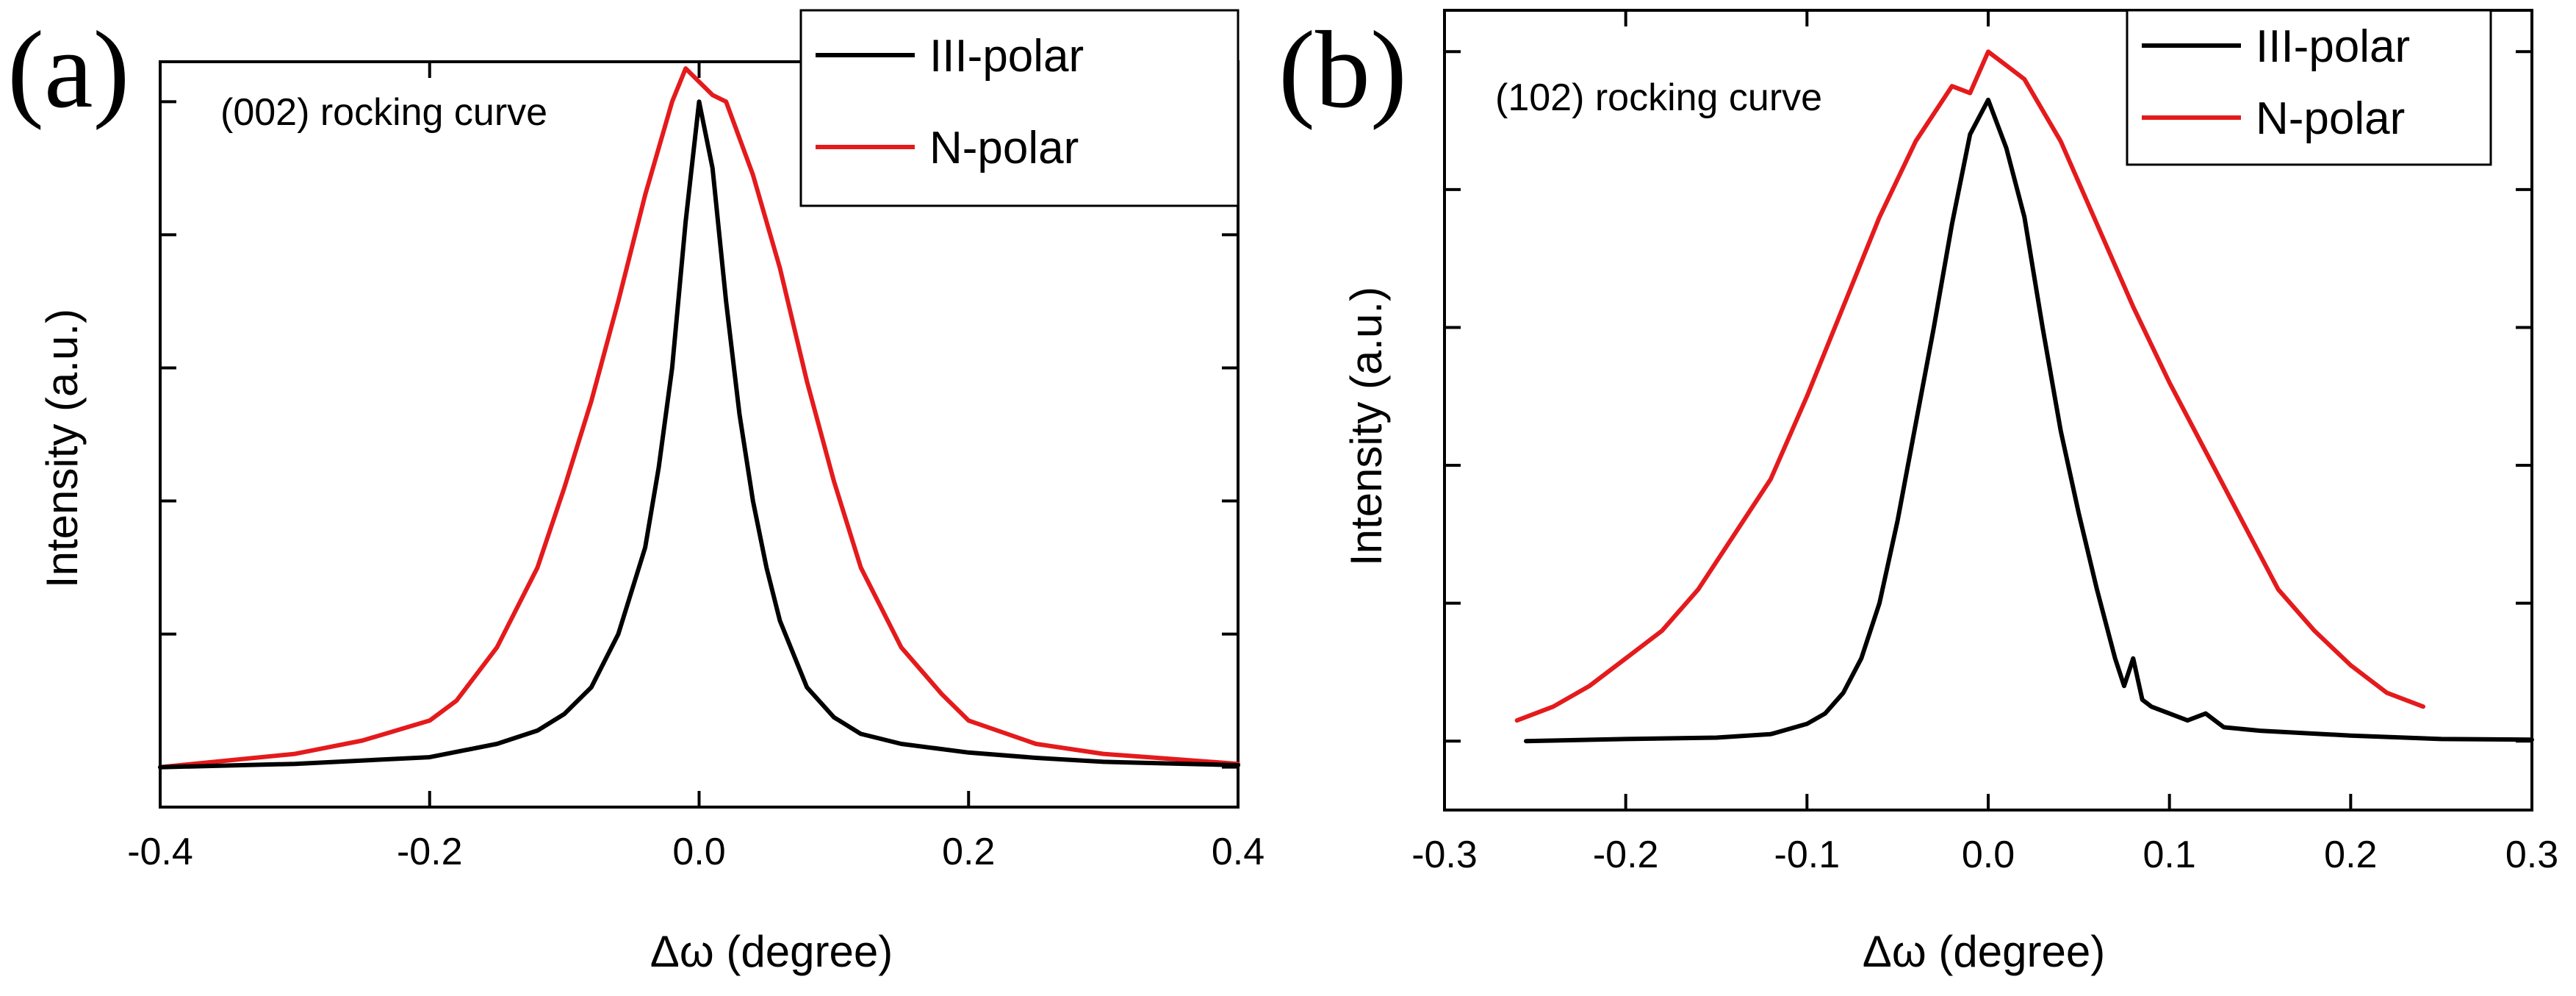  What do you see at coordinates (62, 449) in the screenshot?
I see `panel-a-y-axis-title: Intensity (a.u.)` at bounding box center [62, 449].